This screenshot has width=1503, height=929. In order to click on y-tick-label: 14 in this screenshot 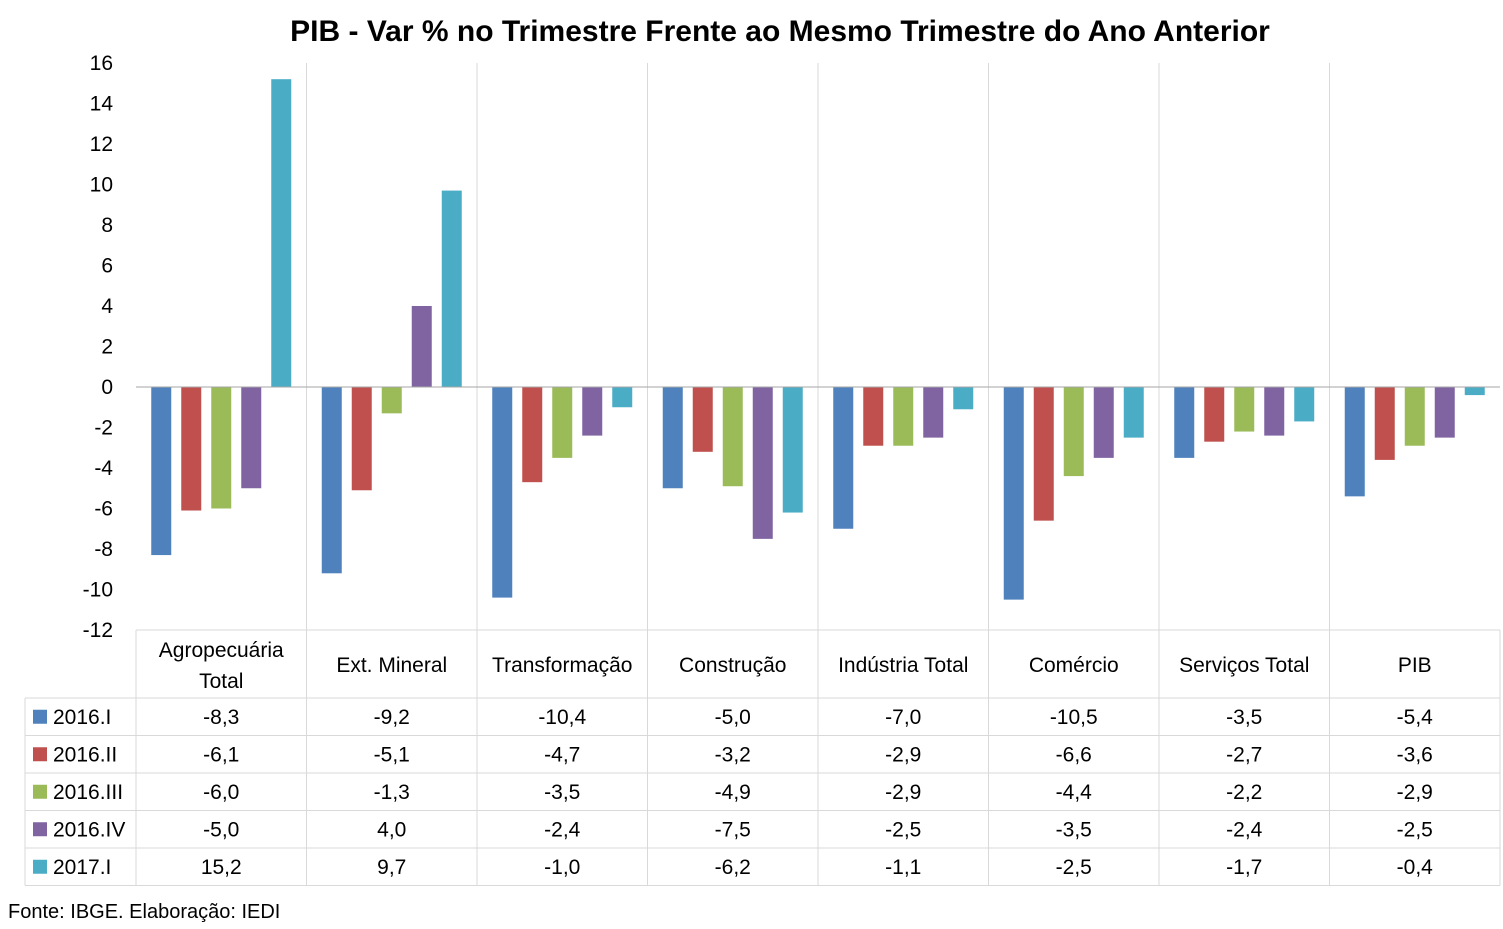, I will do `click(102, 104)`.